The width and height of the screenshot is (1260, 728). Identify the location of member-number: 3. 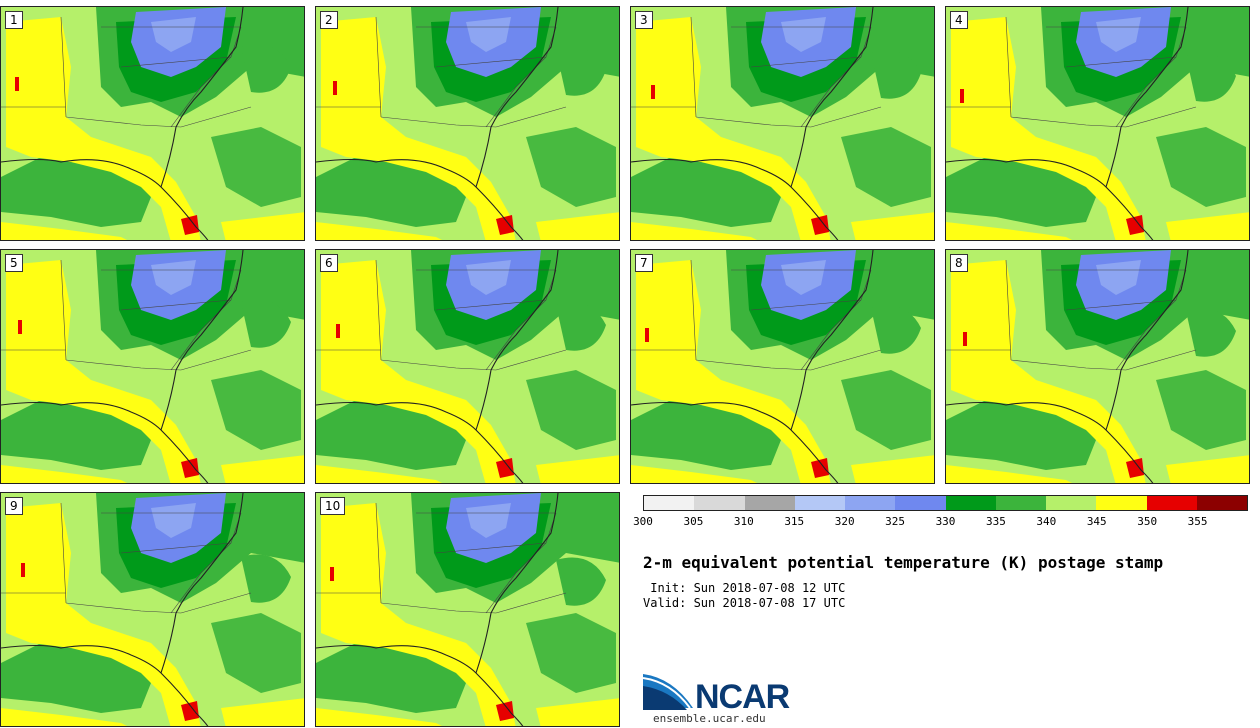
(644, 20).